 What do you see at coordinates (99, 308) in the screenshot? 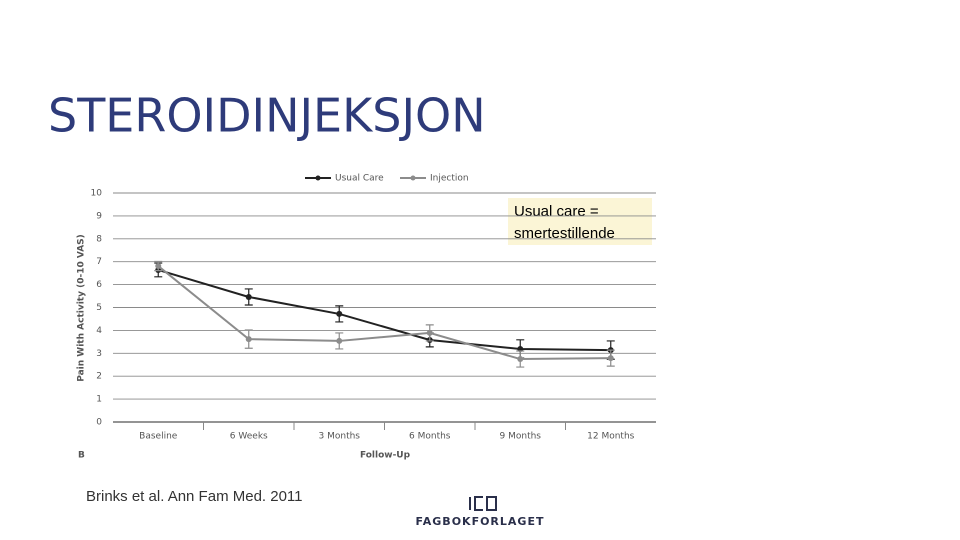
I see `y-tick-label: 5` at bounding box center [99, 308].